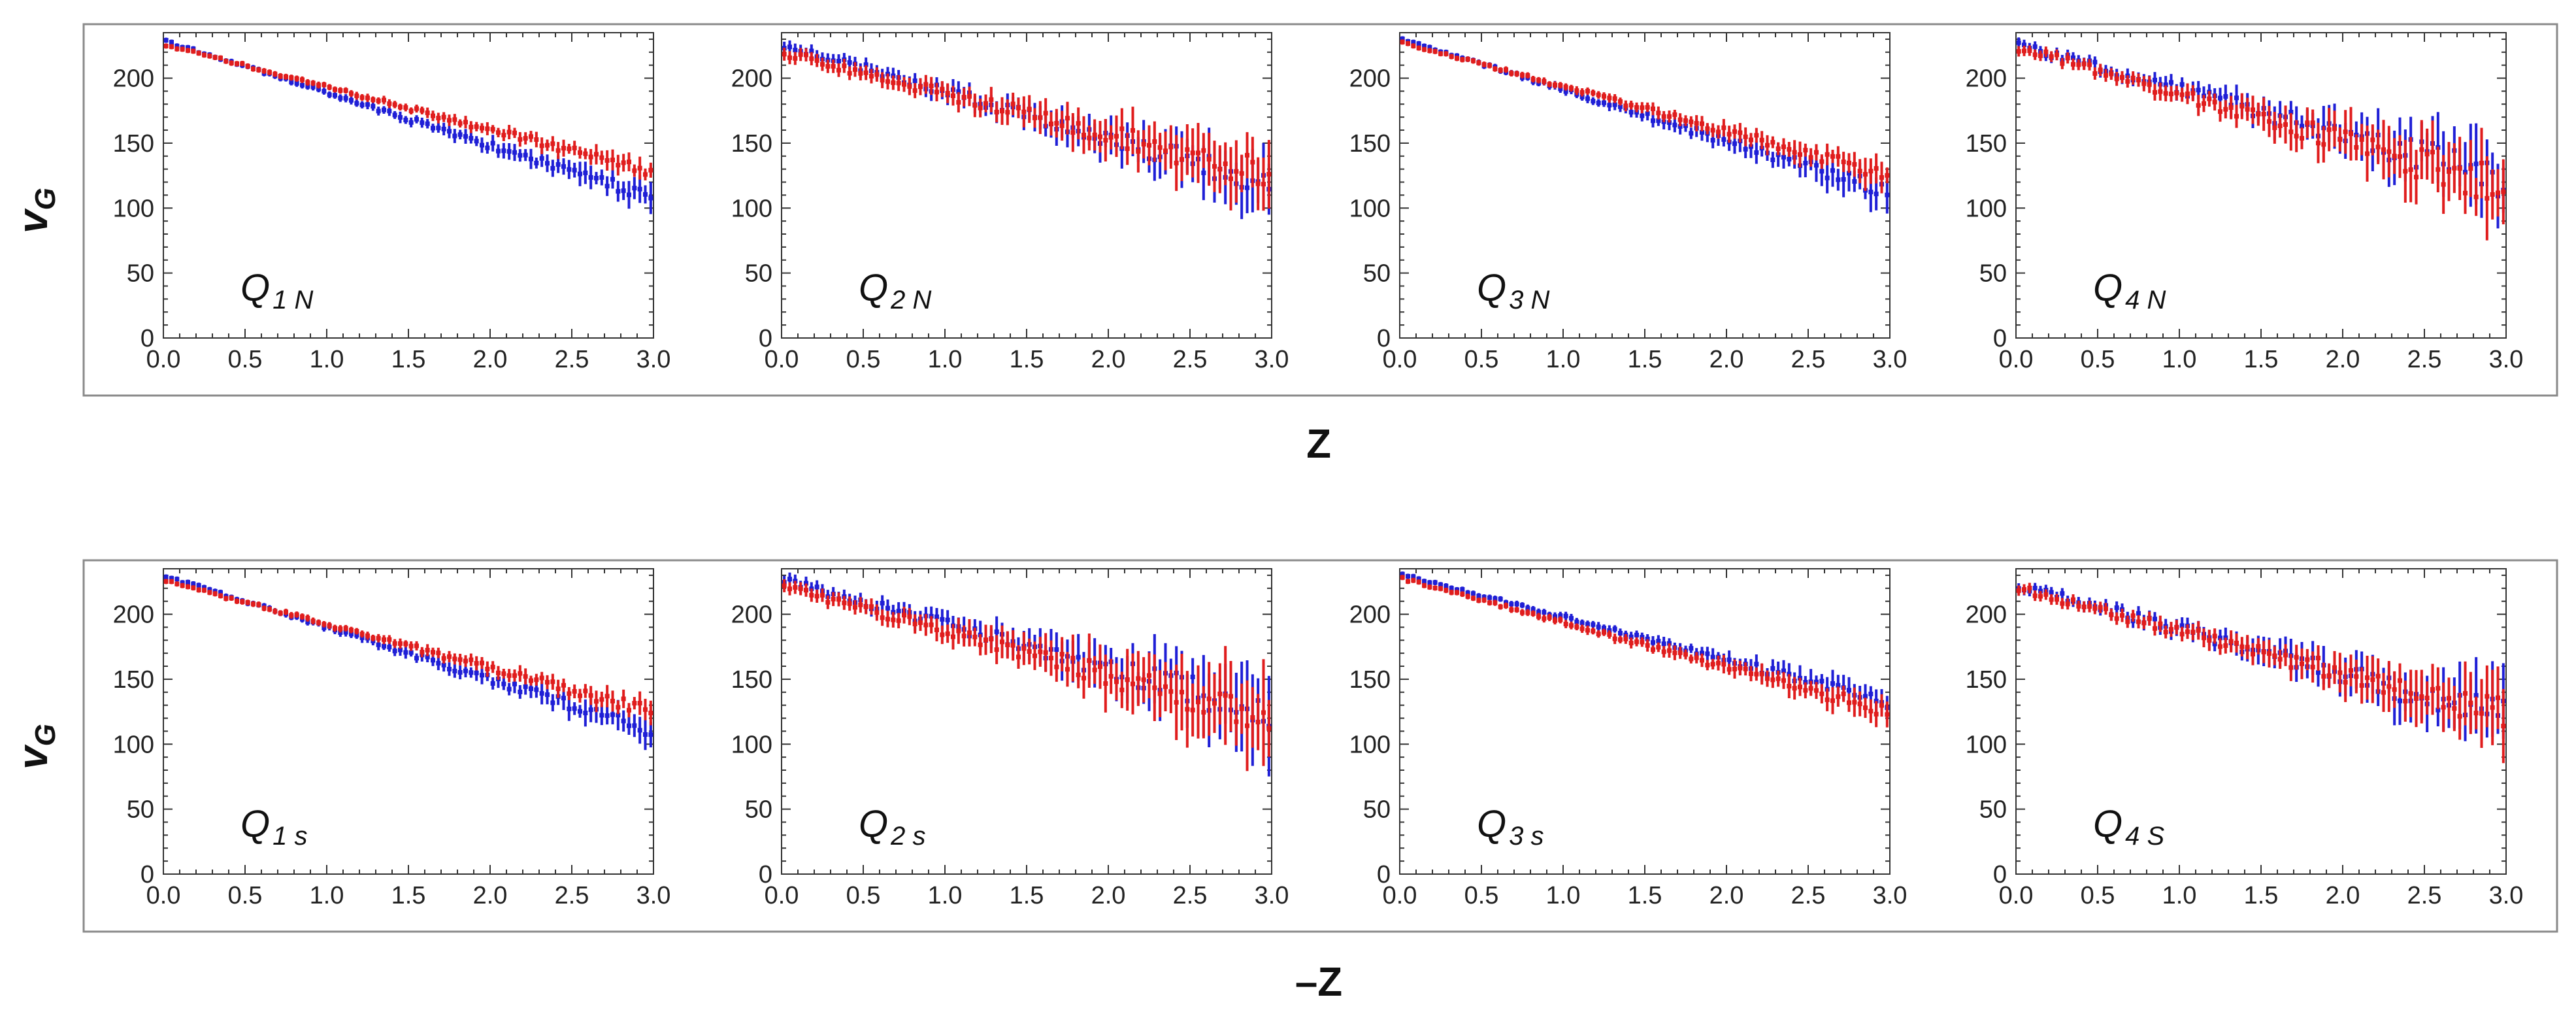 This screenshot has width=2576, height=1014. I want to click on y-tick-label: 150, so click(133, 680).